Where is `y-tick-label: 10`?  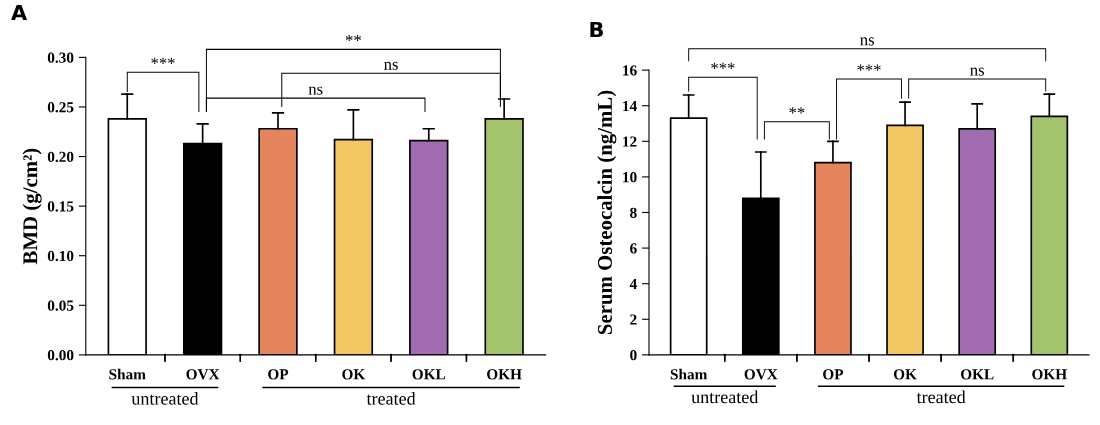 y-tick-label: 10 is located at coordinates (630, 177).